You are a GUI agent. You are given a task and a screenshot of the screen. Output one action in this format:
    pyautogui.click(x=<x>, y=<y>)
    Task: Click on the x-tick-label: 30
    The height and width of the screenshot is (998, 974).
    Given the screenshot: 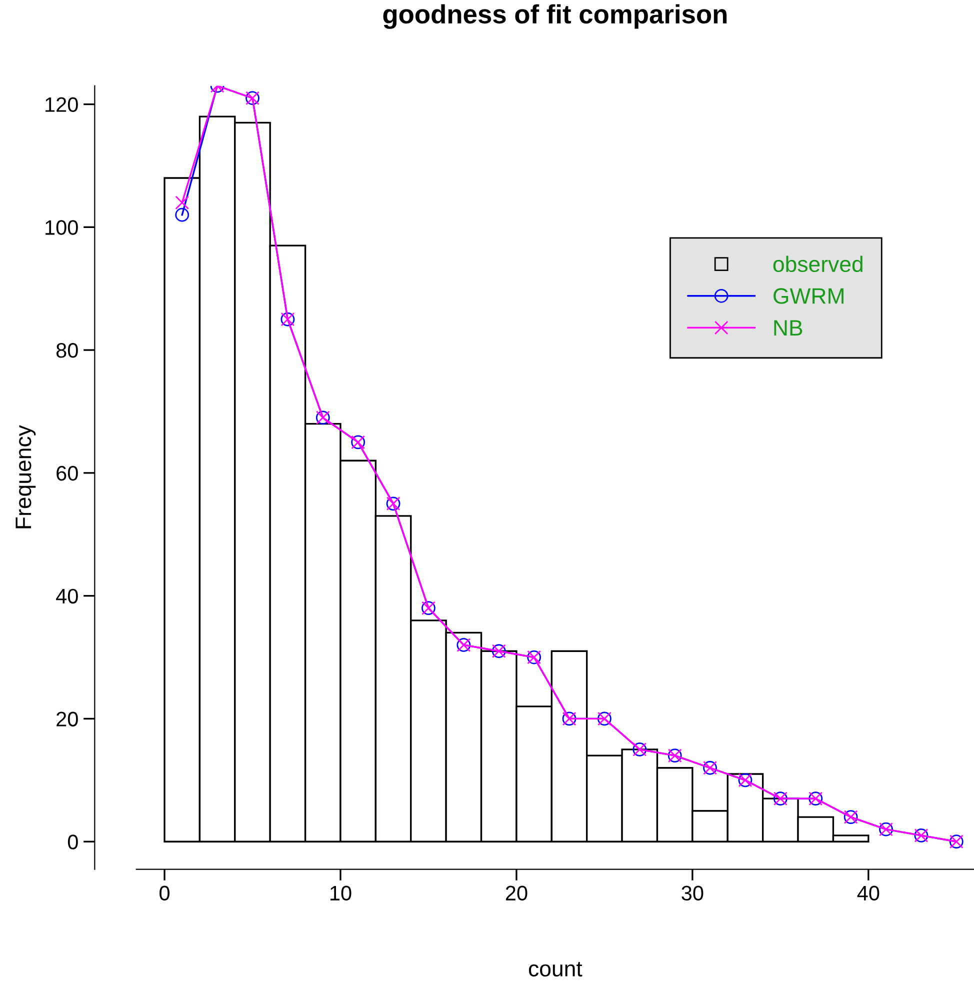 What is the action you would take?
    pyautogui.click(x=693, y=893)
    